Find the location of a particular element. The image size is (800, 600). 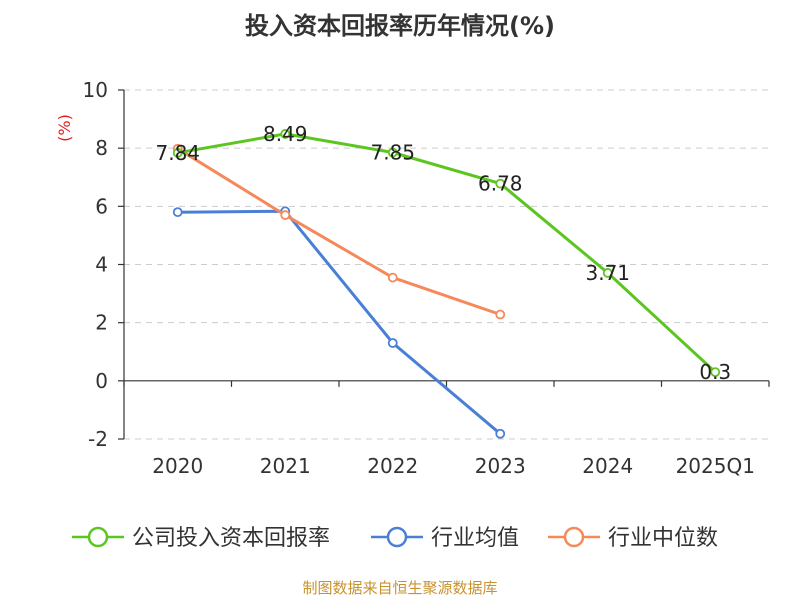

data-label: 0.3 is located at coordinates (715, 372).